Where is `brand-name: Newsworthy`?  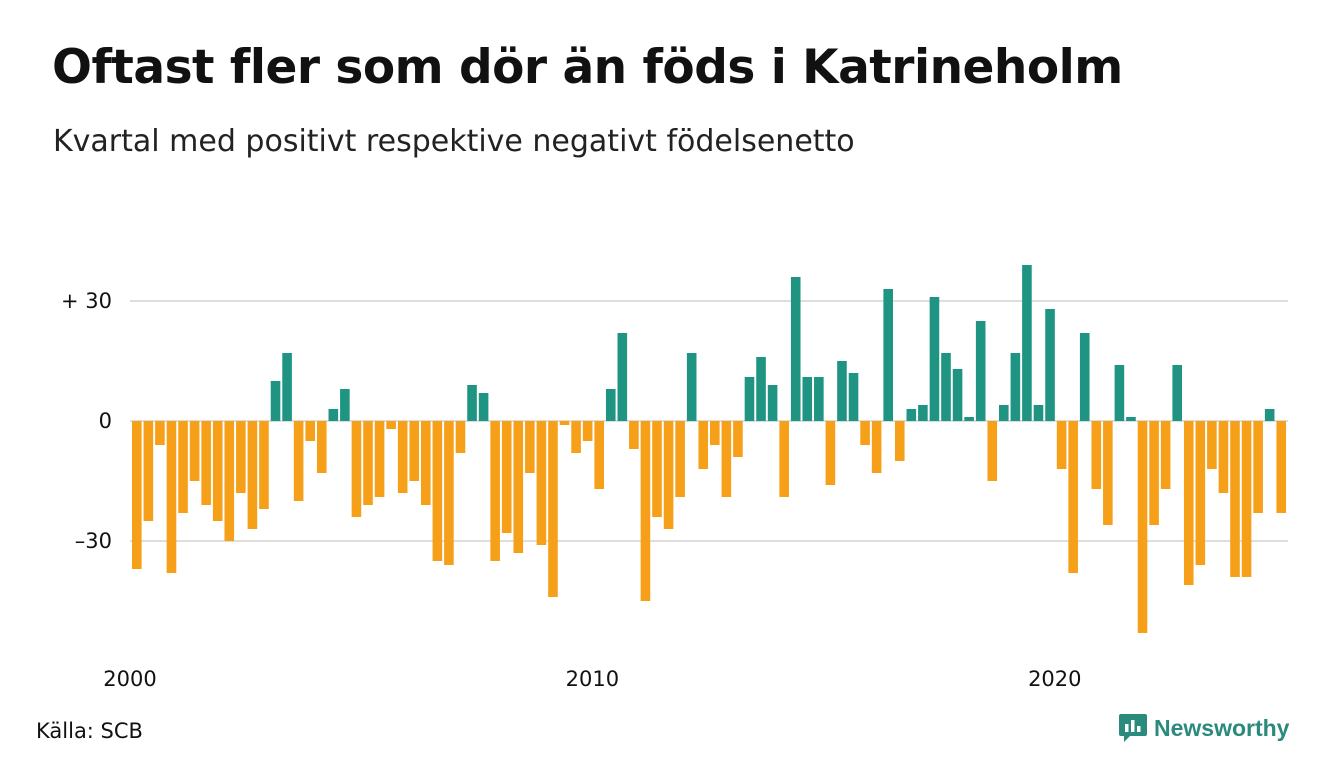 brand-name: Newsworthy is located at coordinates (1222, 727).